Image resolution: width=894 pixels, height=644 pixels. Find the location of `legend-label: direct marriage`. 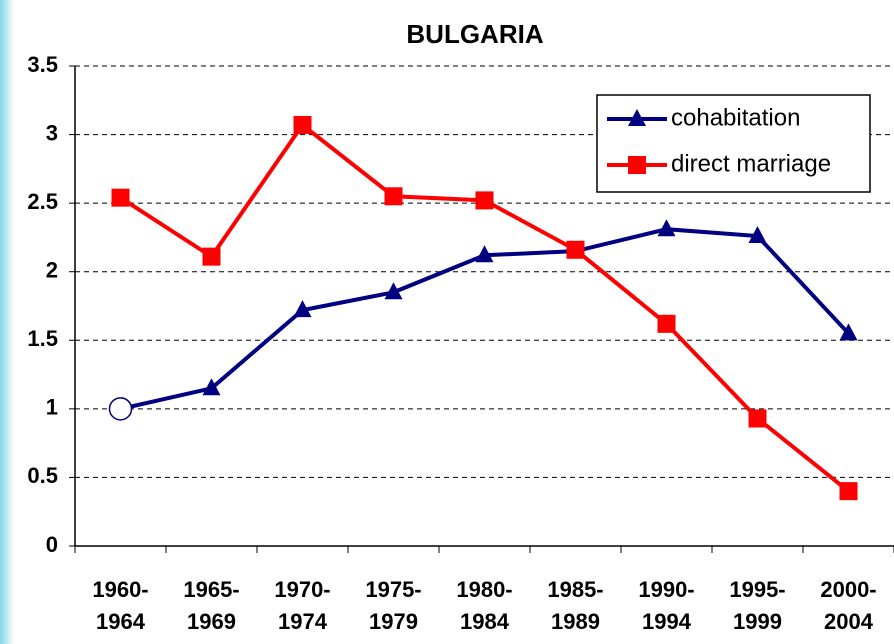

legend-label: direct marriage is located at coordinates (751, 163).